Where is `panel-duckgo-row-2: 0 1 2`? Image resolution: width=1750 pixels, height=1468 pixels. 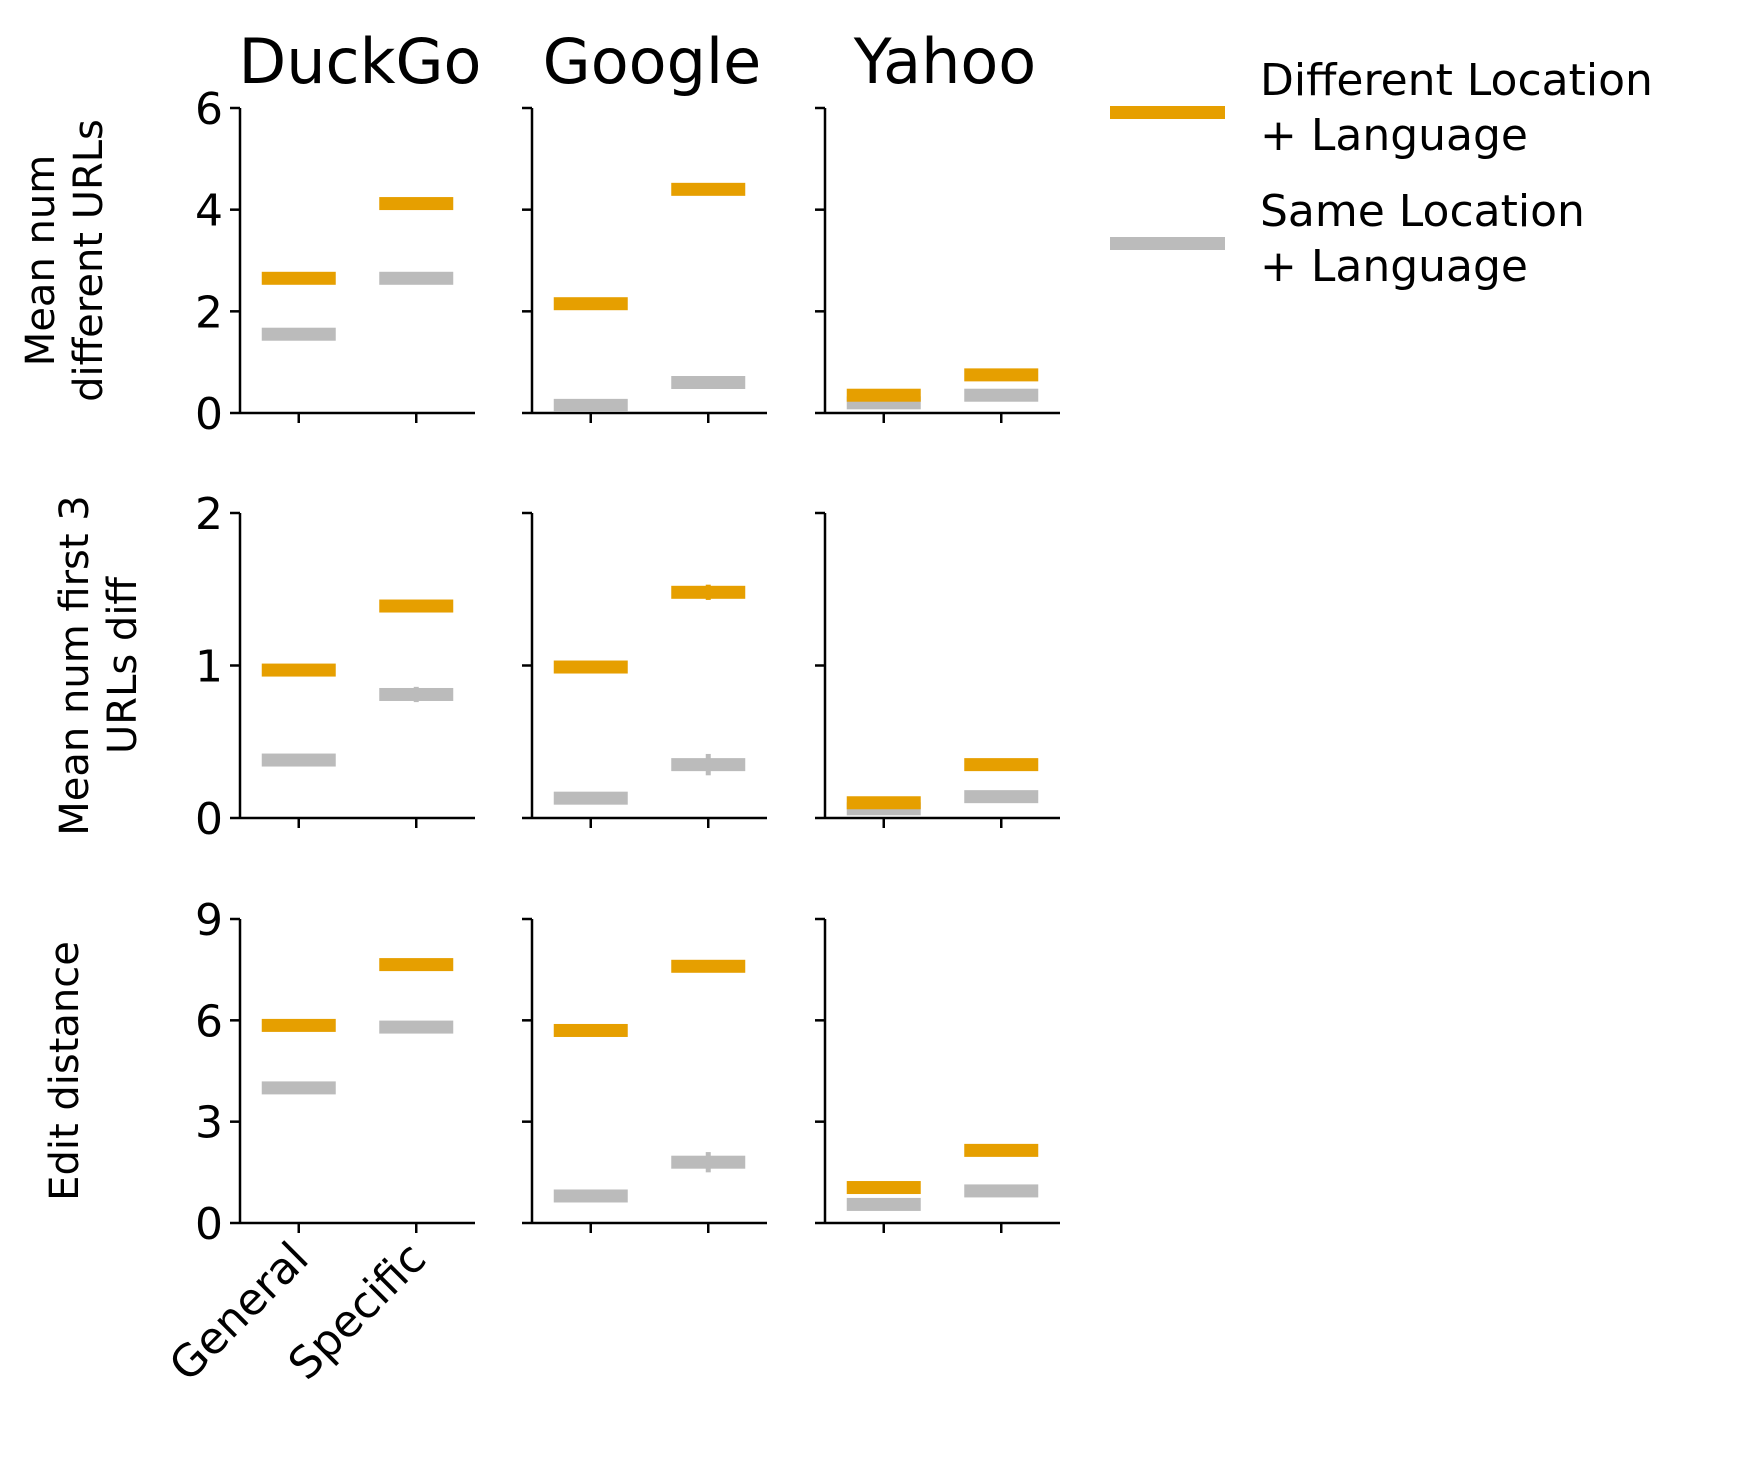 panel-duckgo-row-2: 0 1 2 is located at coordinates (335, 667).